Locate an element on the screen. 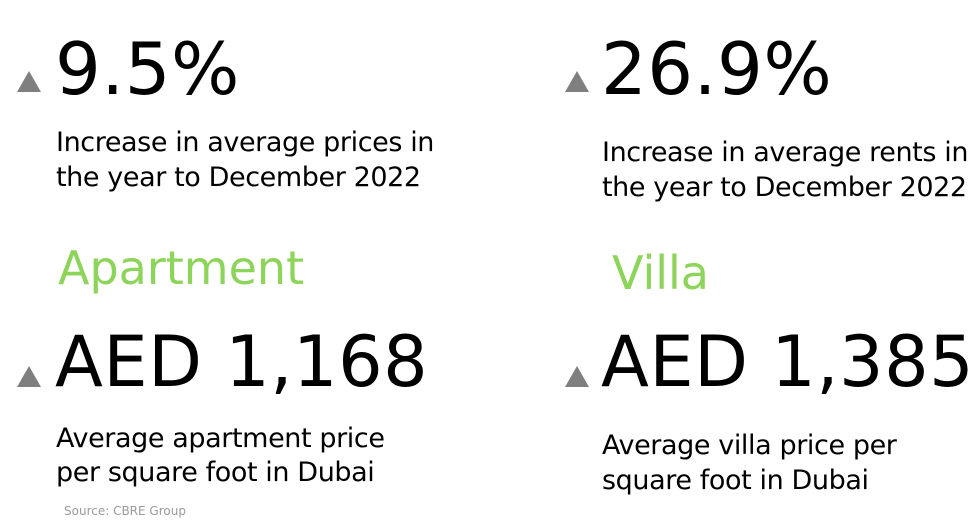 The width and height of the screenshot is (978, 524). apartment-price-description-line2: per square foot in Dubai is located at coordinates (215, 472).